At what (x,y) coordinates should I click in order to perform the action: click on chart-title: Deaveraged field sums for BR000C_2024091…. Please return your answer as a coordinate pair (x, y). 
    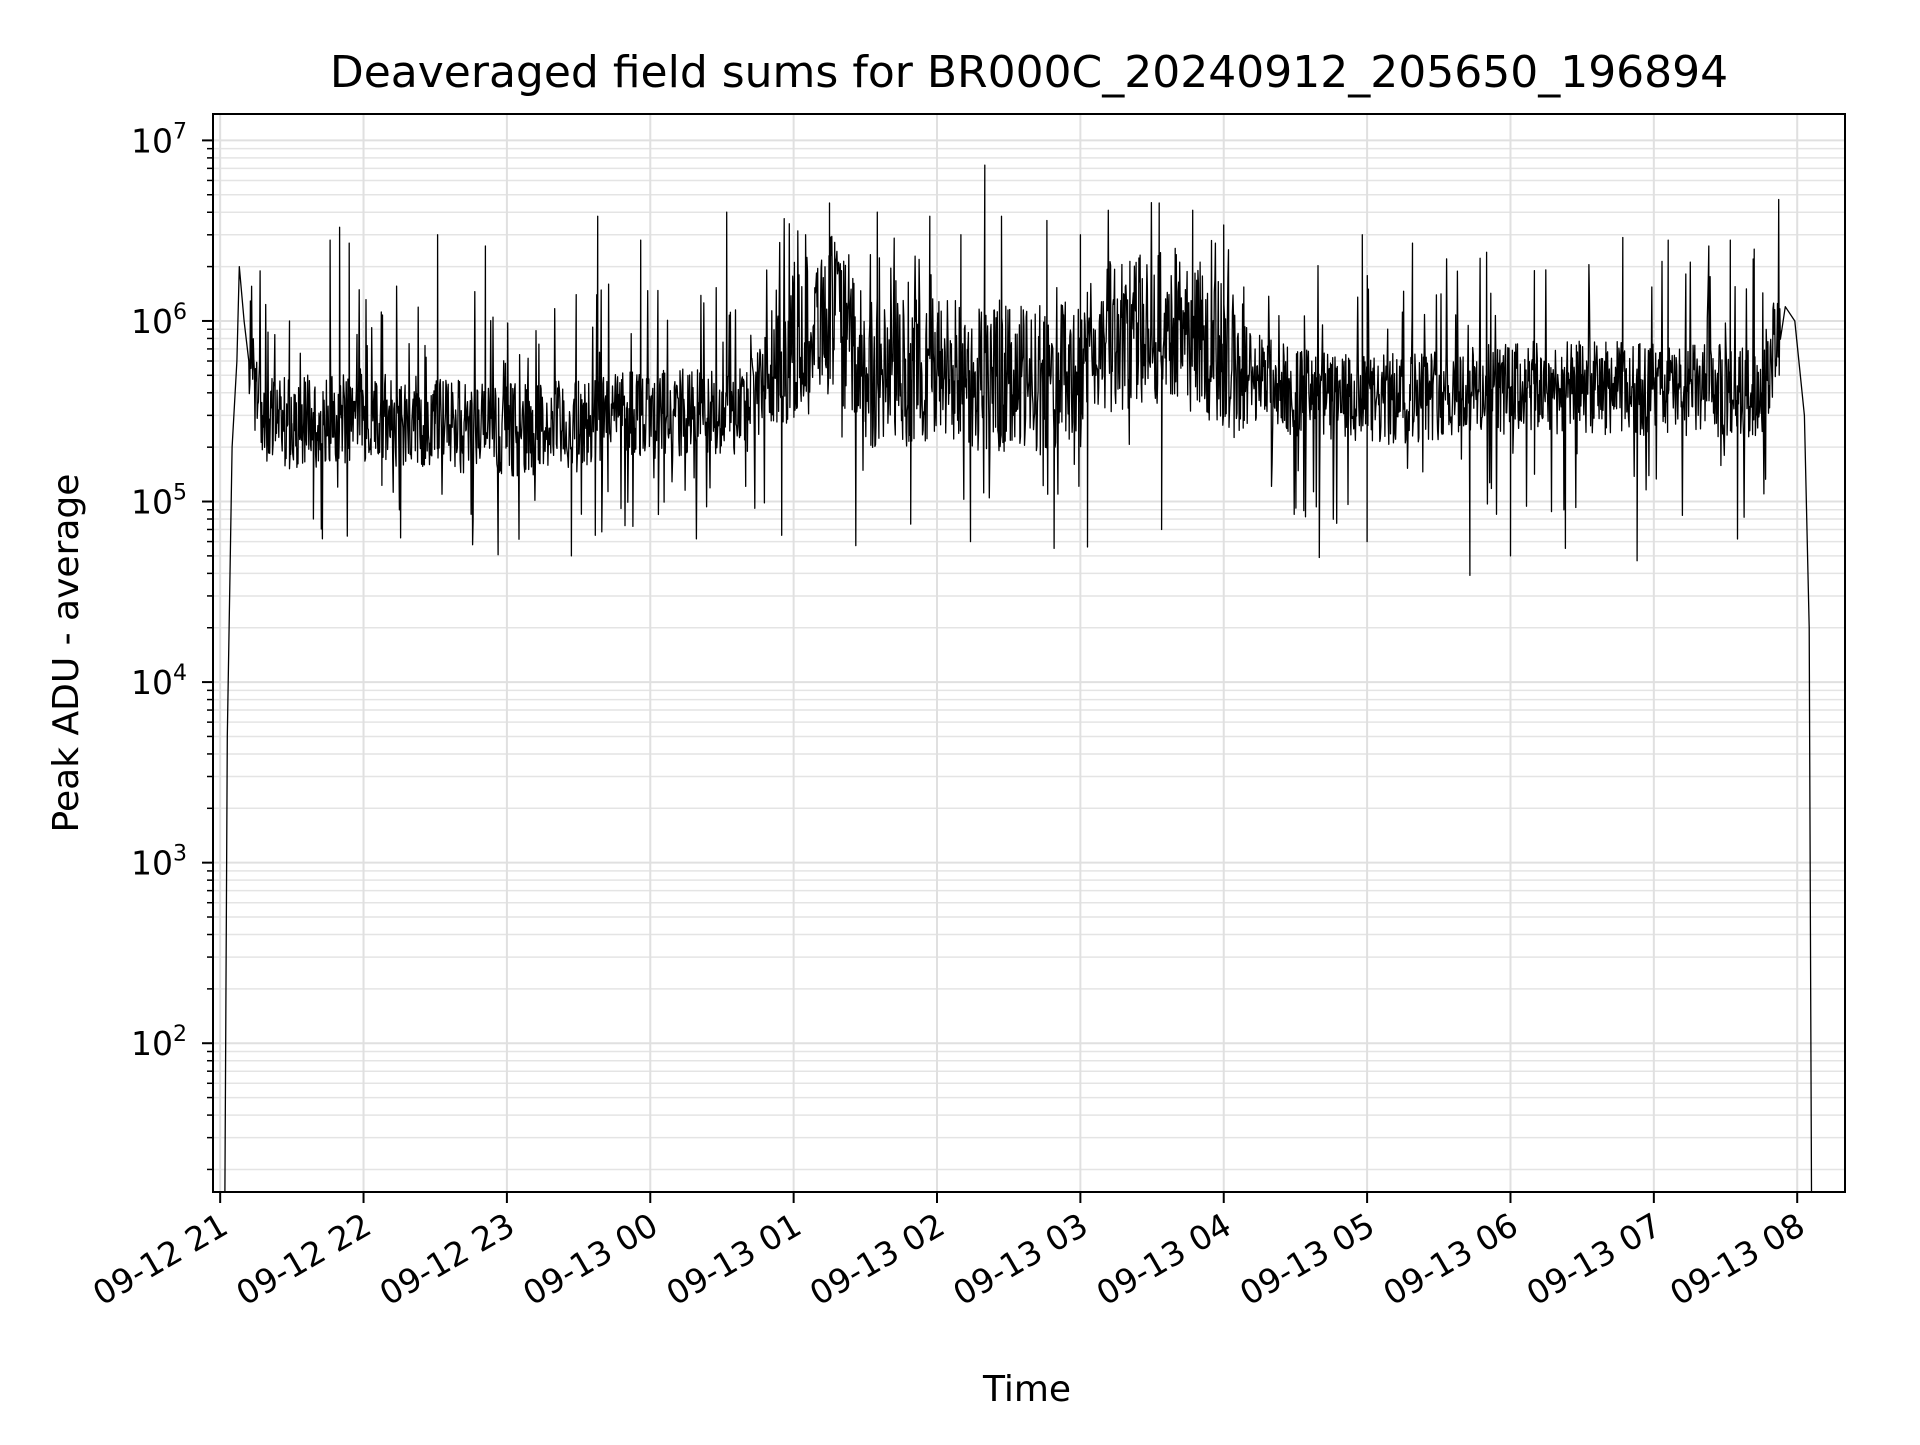
    Looking at the image, I should click on (1029, 72).